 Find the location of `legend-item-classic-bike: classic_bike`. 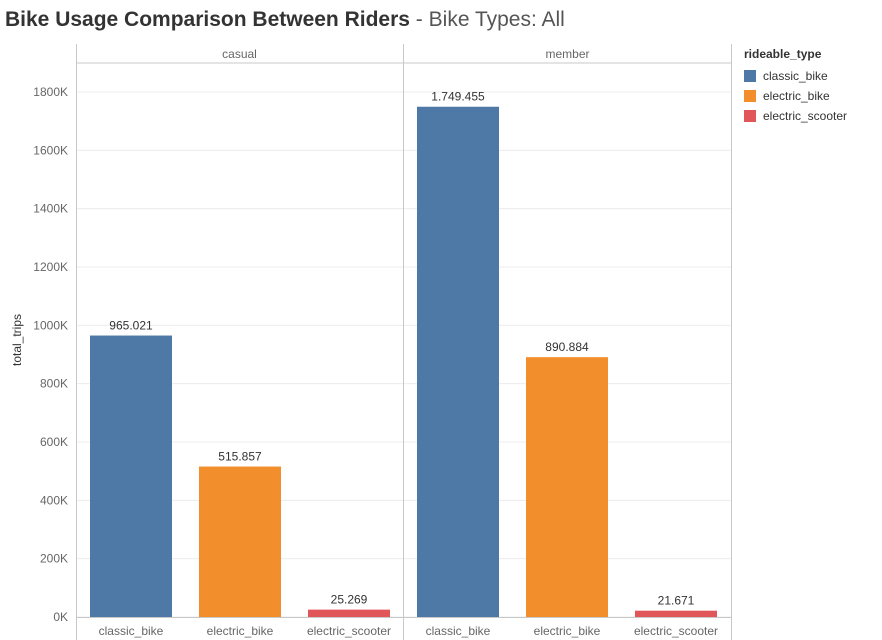

legend-item-classic-bike: classic_bike is located at coordinates (795, 76).